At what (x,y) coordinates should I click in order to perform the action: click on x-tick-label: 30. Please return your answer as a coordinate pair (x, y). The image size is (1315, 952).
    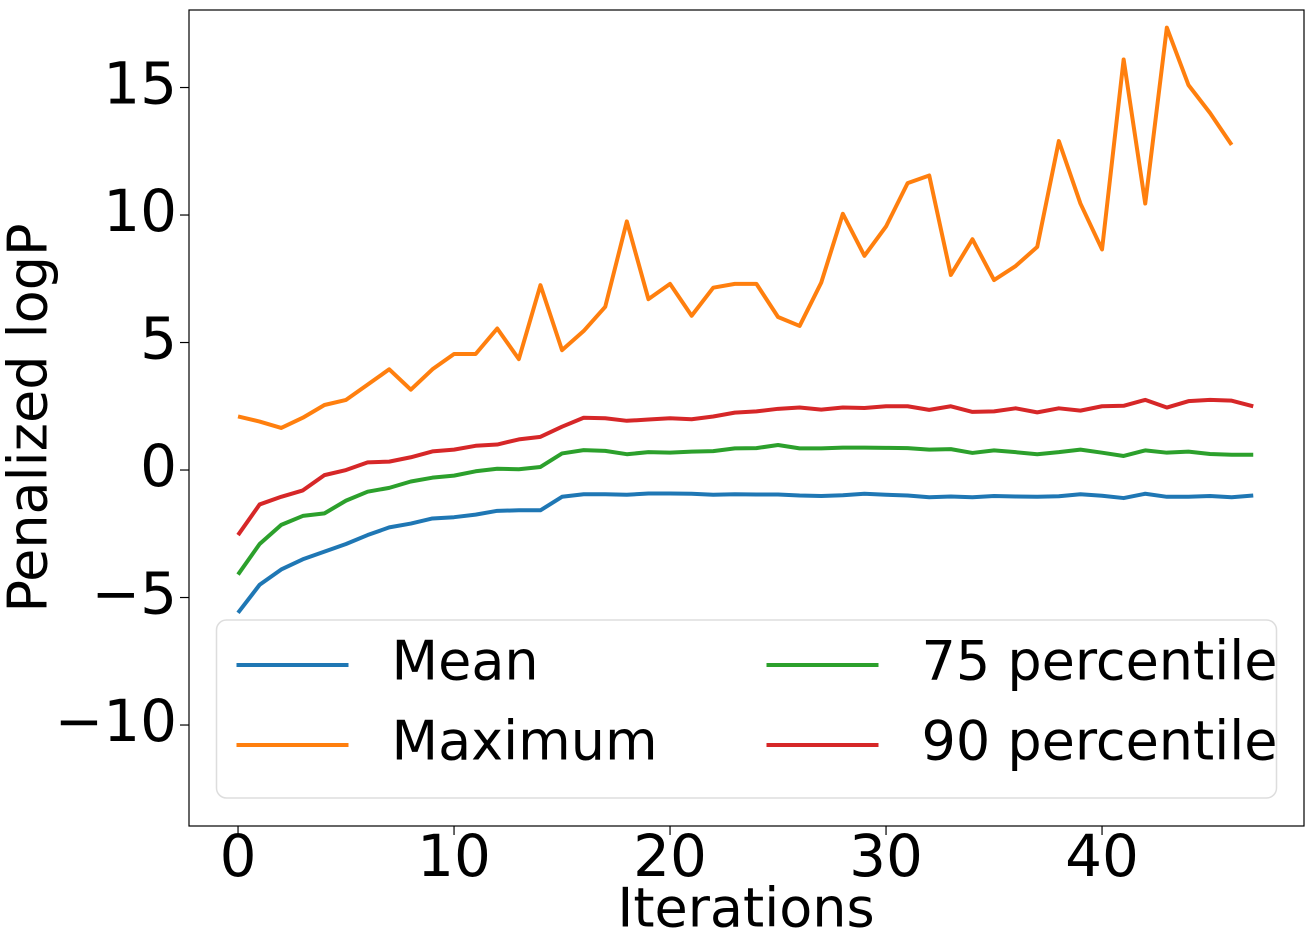
    Looking at the image, I should click on (886, 856).